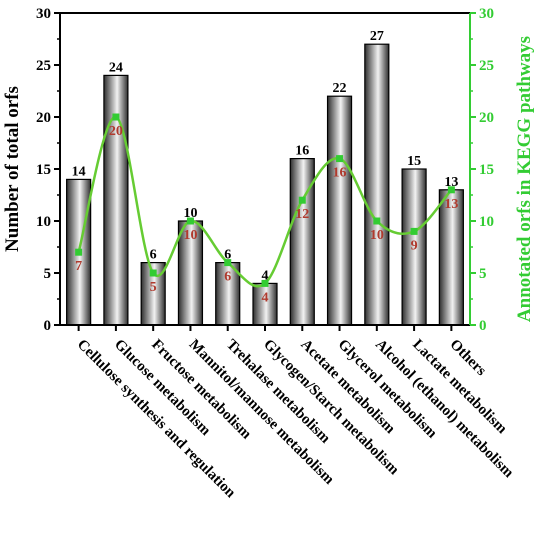 The image size is (547, 550). What do you see at coordinates (190, 213) in the screenshot?
I see `bar-value-label: 10` at bounding box center [190, 213].